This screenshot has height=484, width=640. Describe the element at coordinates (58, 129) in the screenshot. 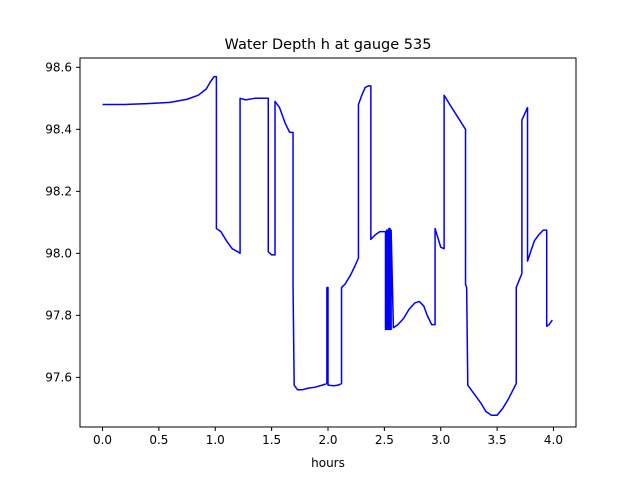

I see `y-tick-label: 98.4` at that location.